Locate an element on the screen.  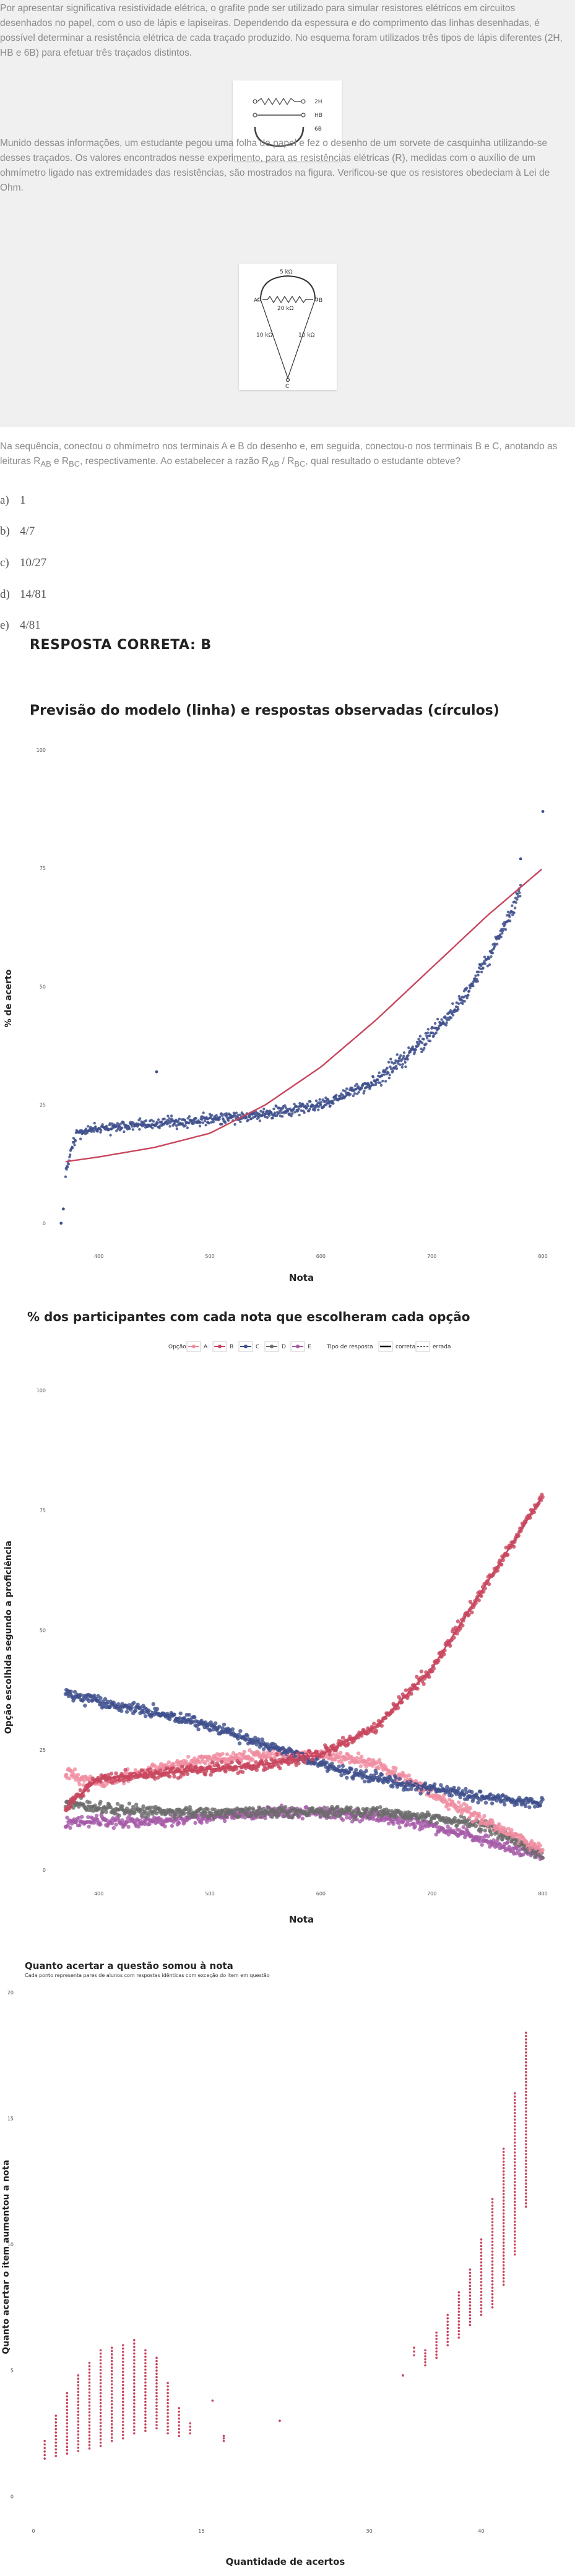
alternative-e: e) 4/81 is located at coordinates (20, 625).